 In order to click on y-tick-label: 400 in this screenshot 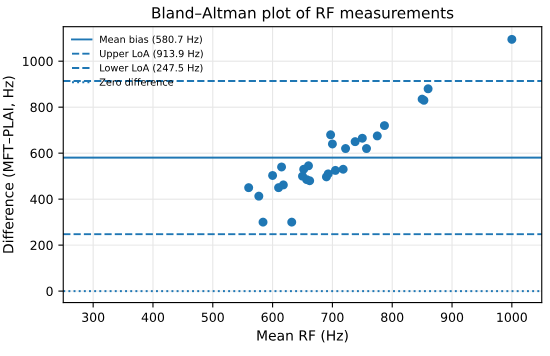, I will do `click(41, 199)`.